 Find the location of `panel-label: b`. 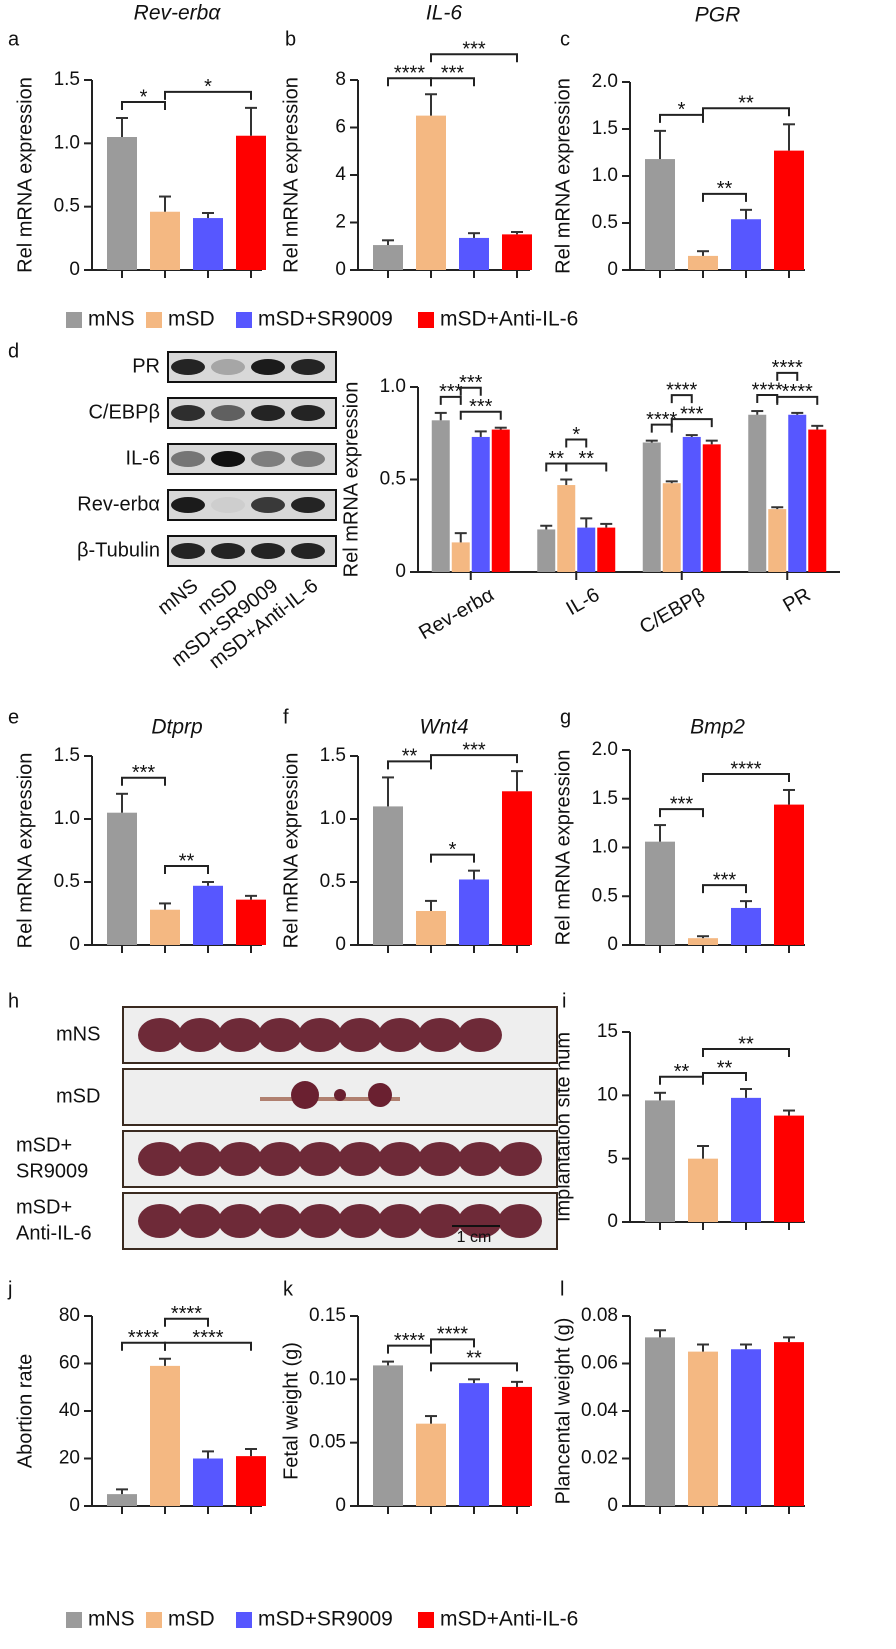

panel-label: b is located at coordinates (290, 39).